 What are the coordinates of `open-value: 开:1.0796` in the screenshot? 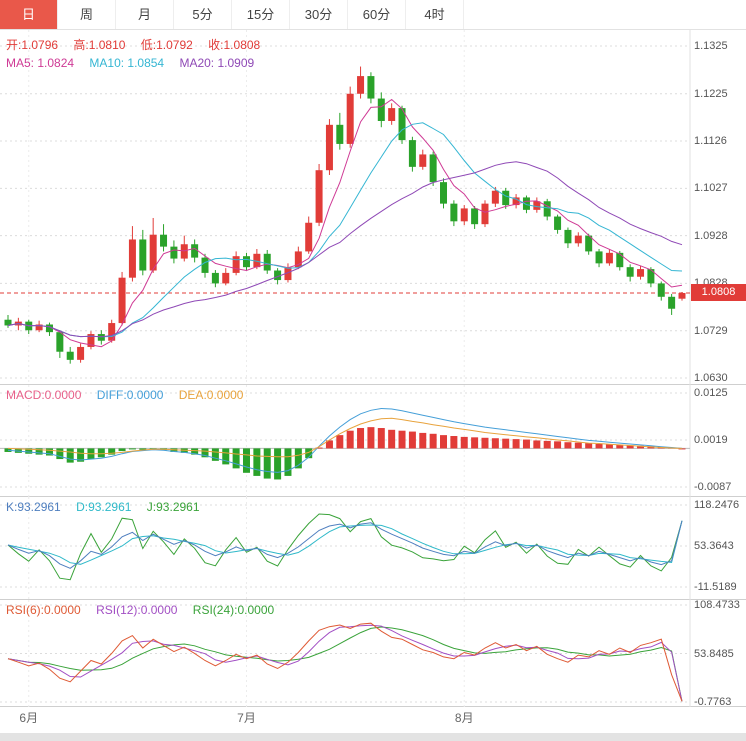 It's located at (32, 45).